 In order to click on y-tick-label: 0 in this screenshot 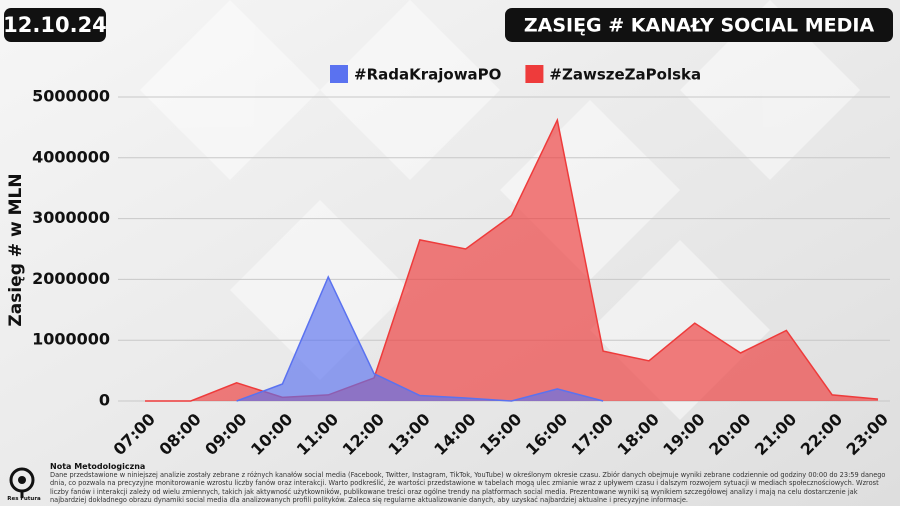, I will do `click(104, 400)`.